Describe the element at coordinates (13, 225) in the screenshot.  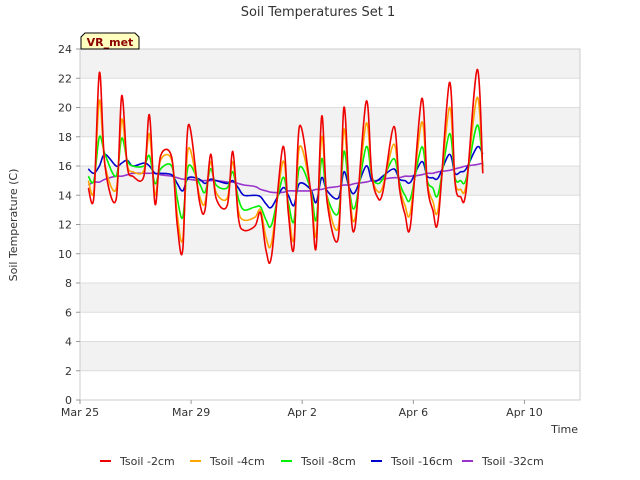
I see `y-axis-label: Soil Temperature (C)` at that location.